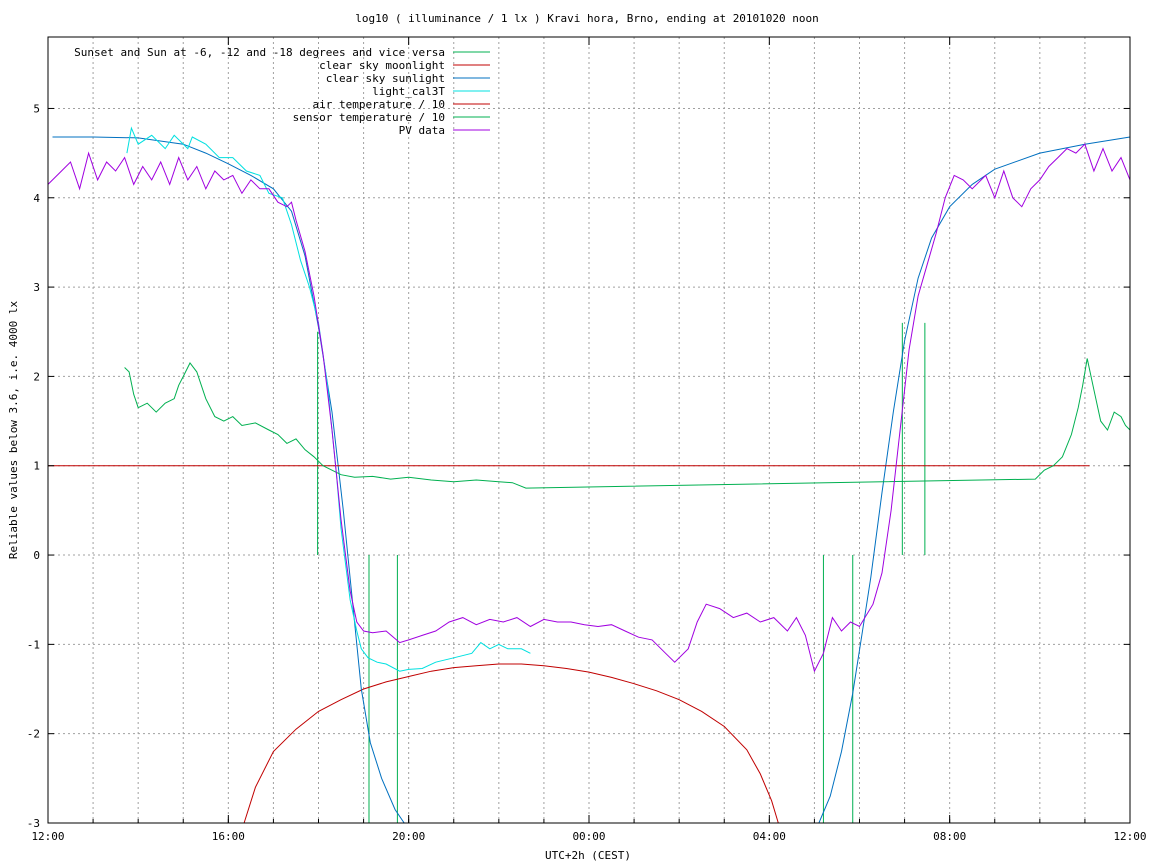 The width and height of the screenshot is (1151, 863). I want to click on y-tick-label: -3, so click(33, 823).